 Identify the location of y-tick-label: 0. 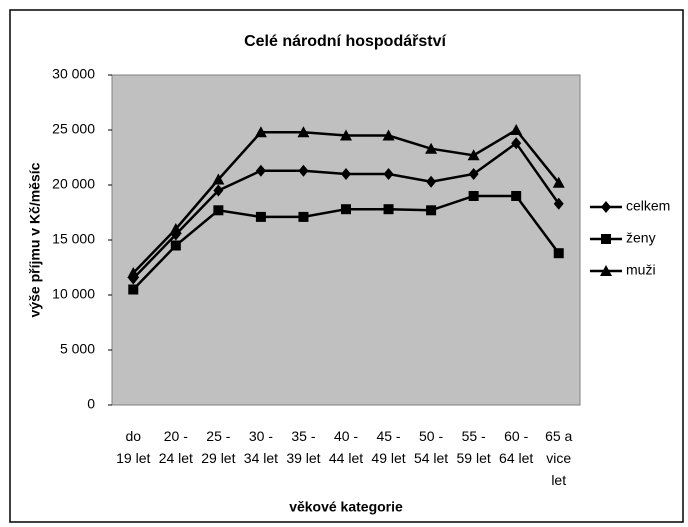
(91, 404).